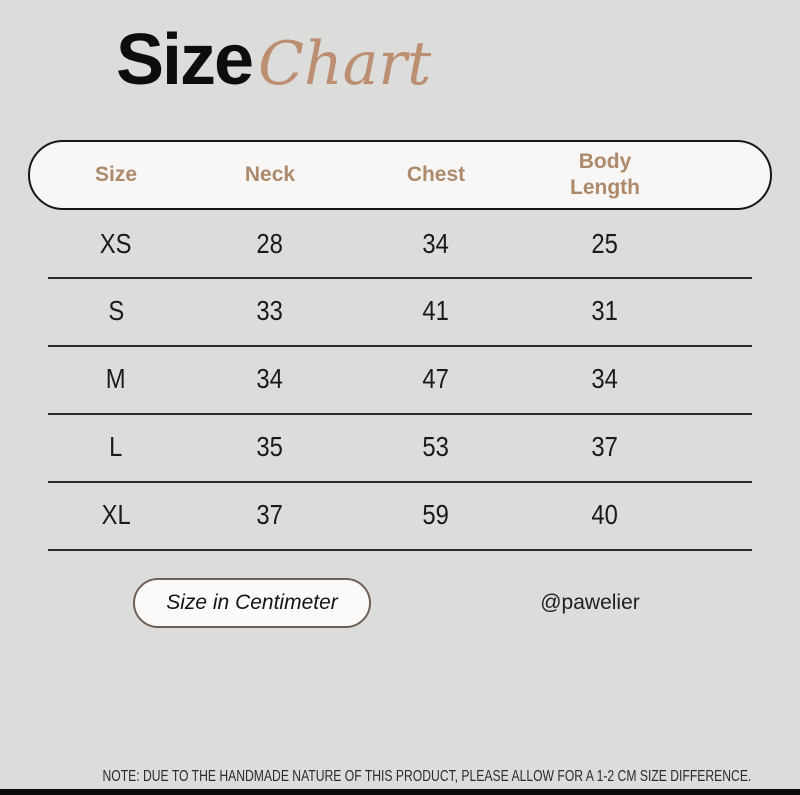 This screenshot has height=795, width=800. What do you see at coordinates (605, 243) in the screenshot?
I see `cell-body-length: 25` at bounding box center [605, 243].